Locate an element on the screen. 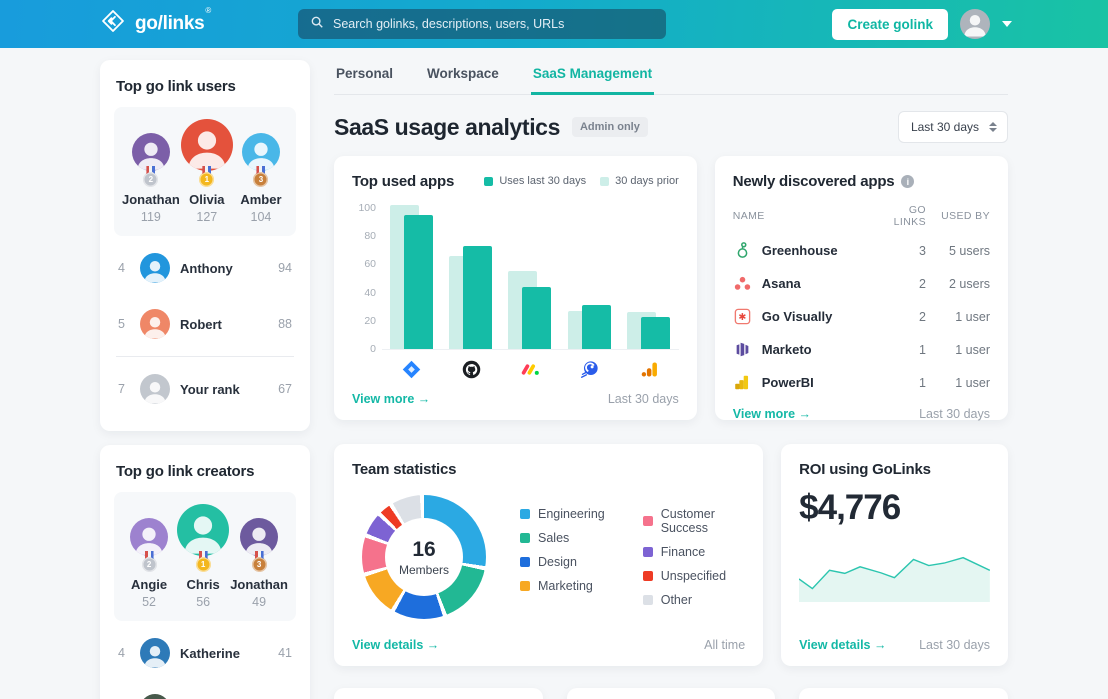 The width and height of the screenshot is (1108, 699). legend-label: Sales is located at coordinates (554, 538).